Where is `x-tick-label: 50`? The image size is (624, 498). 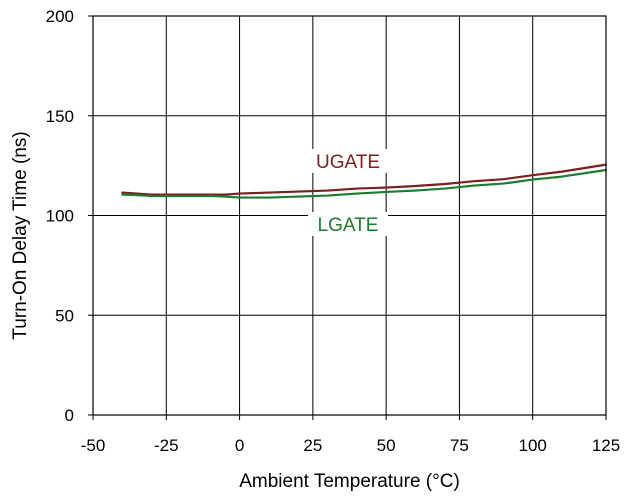
x-tick-label: 50 is located at coordinates (386, 445).